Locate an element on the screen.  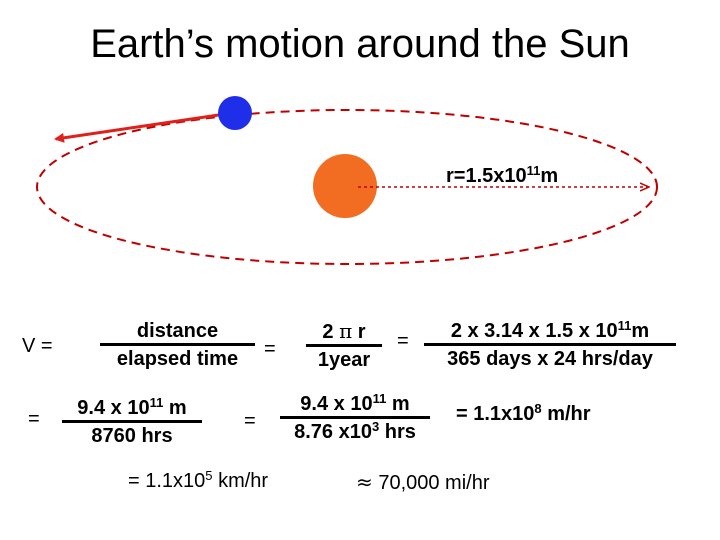
result-miles-per-hour: ≈ 70,000 mi/hr is located at coordinates (423, 482).